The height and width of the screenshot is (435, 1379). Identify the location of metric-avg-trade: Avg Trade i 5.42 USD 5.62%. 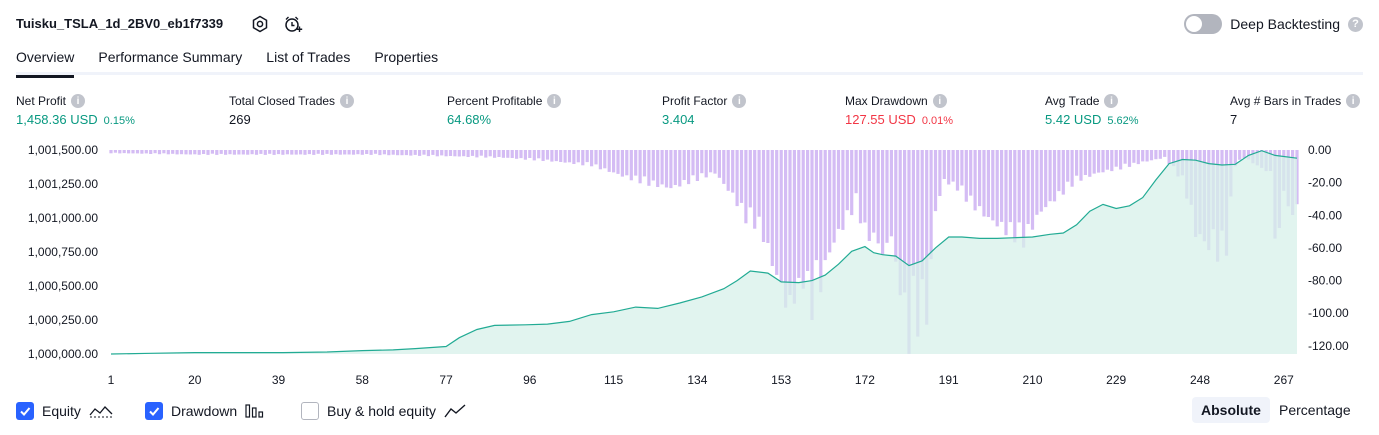
(1092, 110).